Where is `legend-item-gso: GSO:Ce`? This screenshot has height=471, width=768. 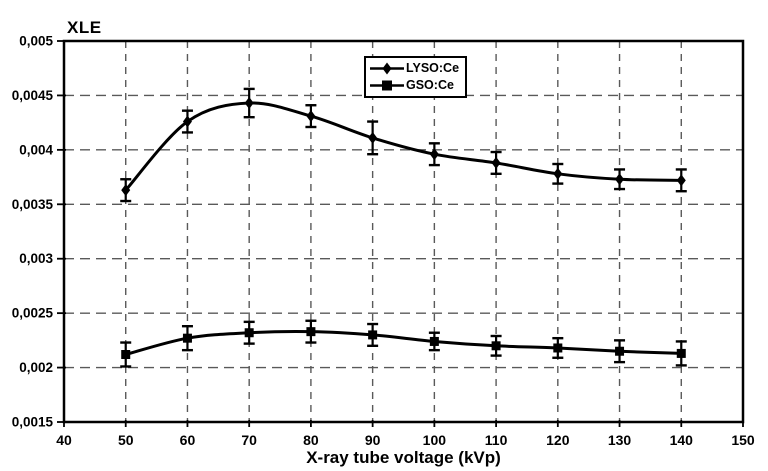 legend-item-gso: GSO:Ce is located at coordinates (414, 85).